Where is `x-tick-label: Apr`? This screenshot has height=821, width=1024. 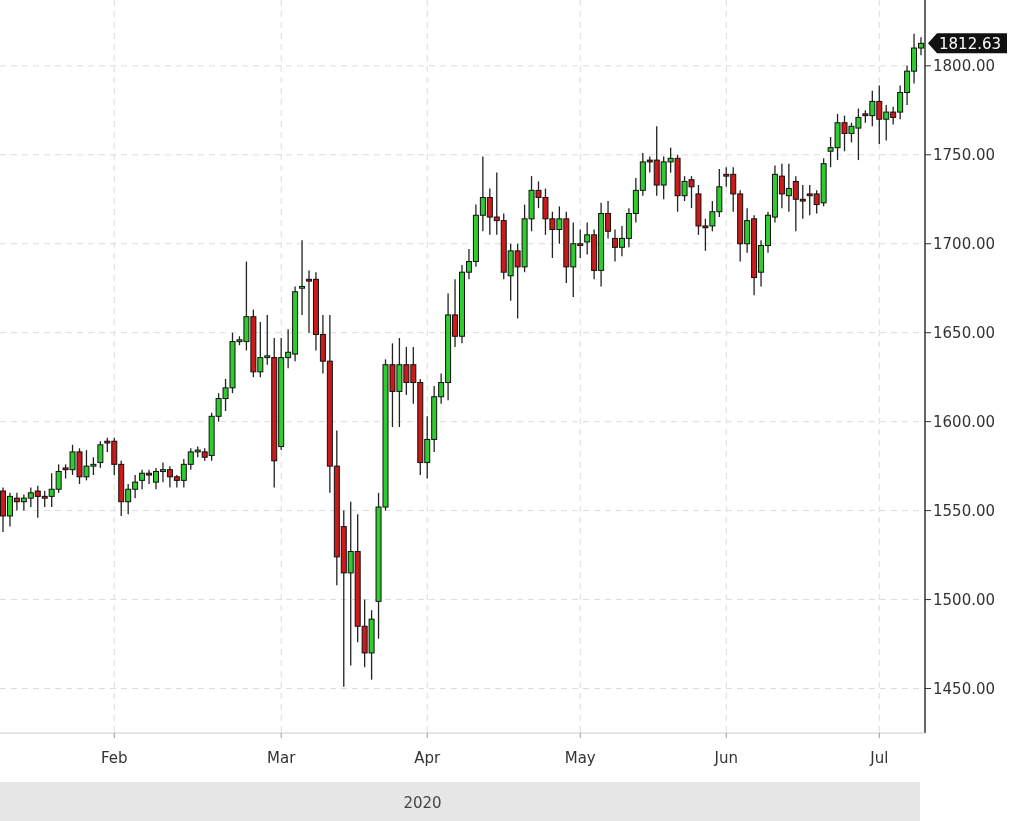 x-tick-label: Apr is located at coordinates (428, 758).